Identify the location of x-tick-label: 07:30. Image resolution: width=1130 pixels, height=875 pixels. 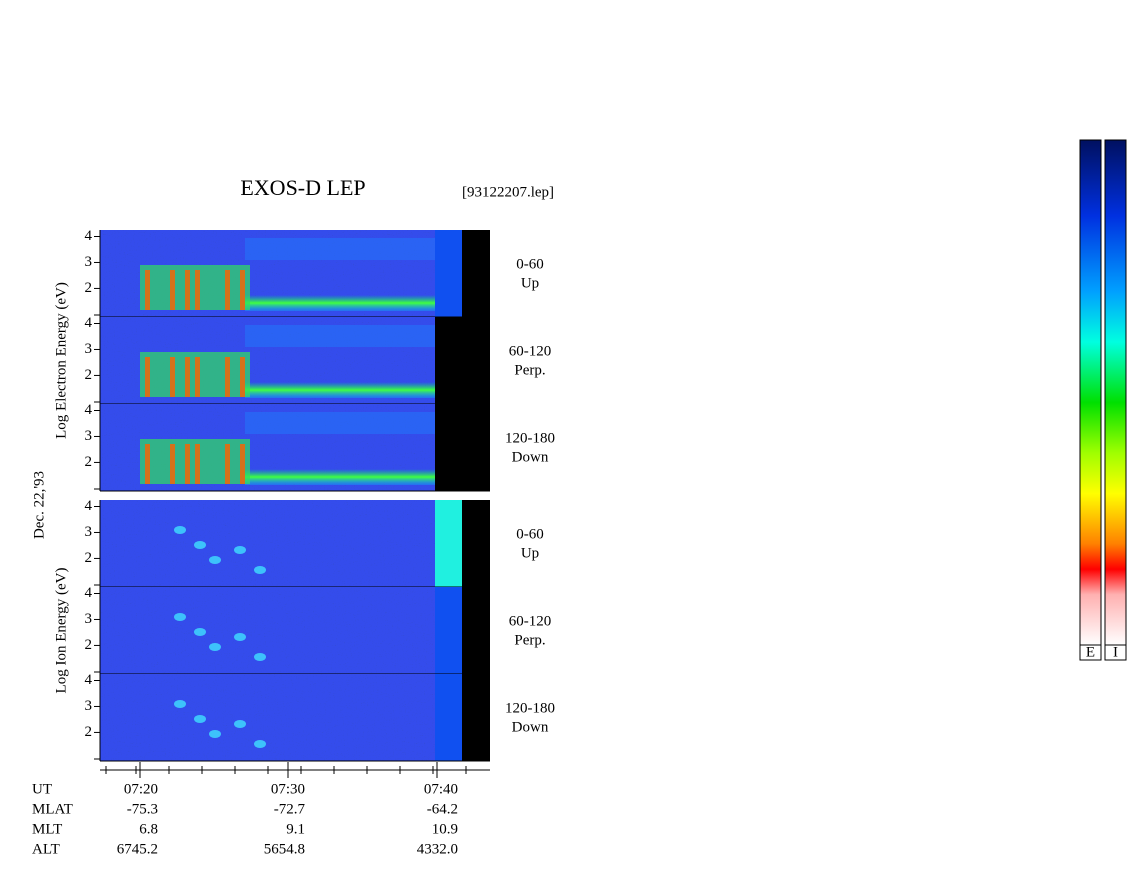
(288, 789).